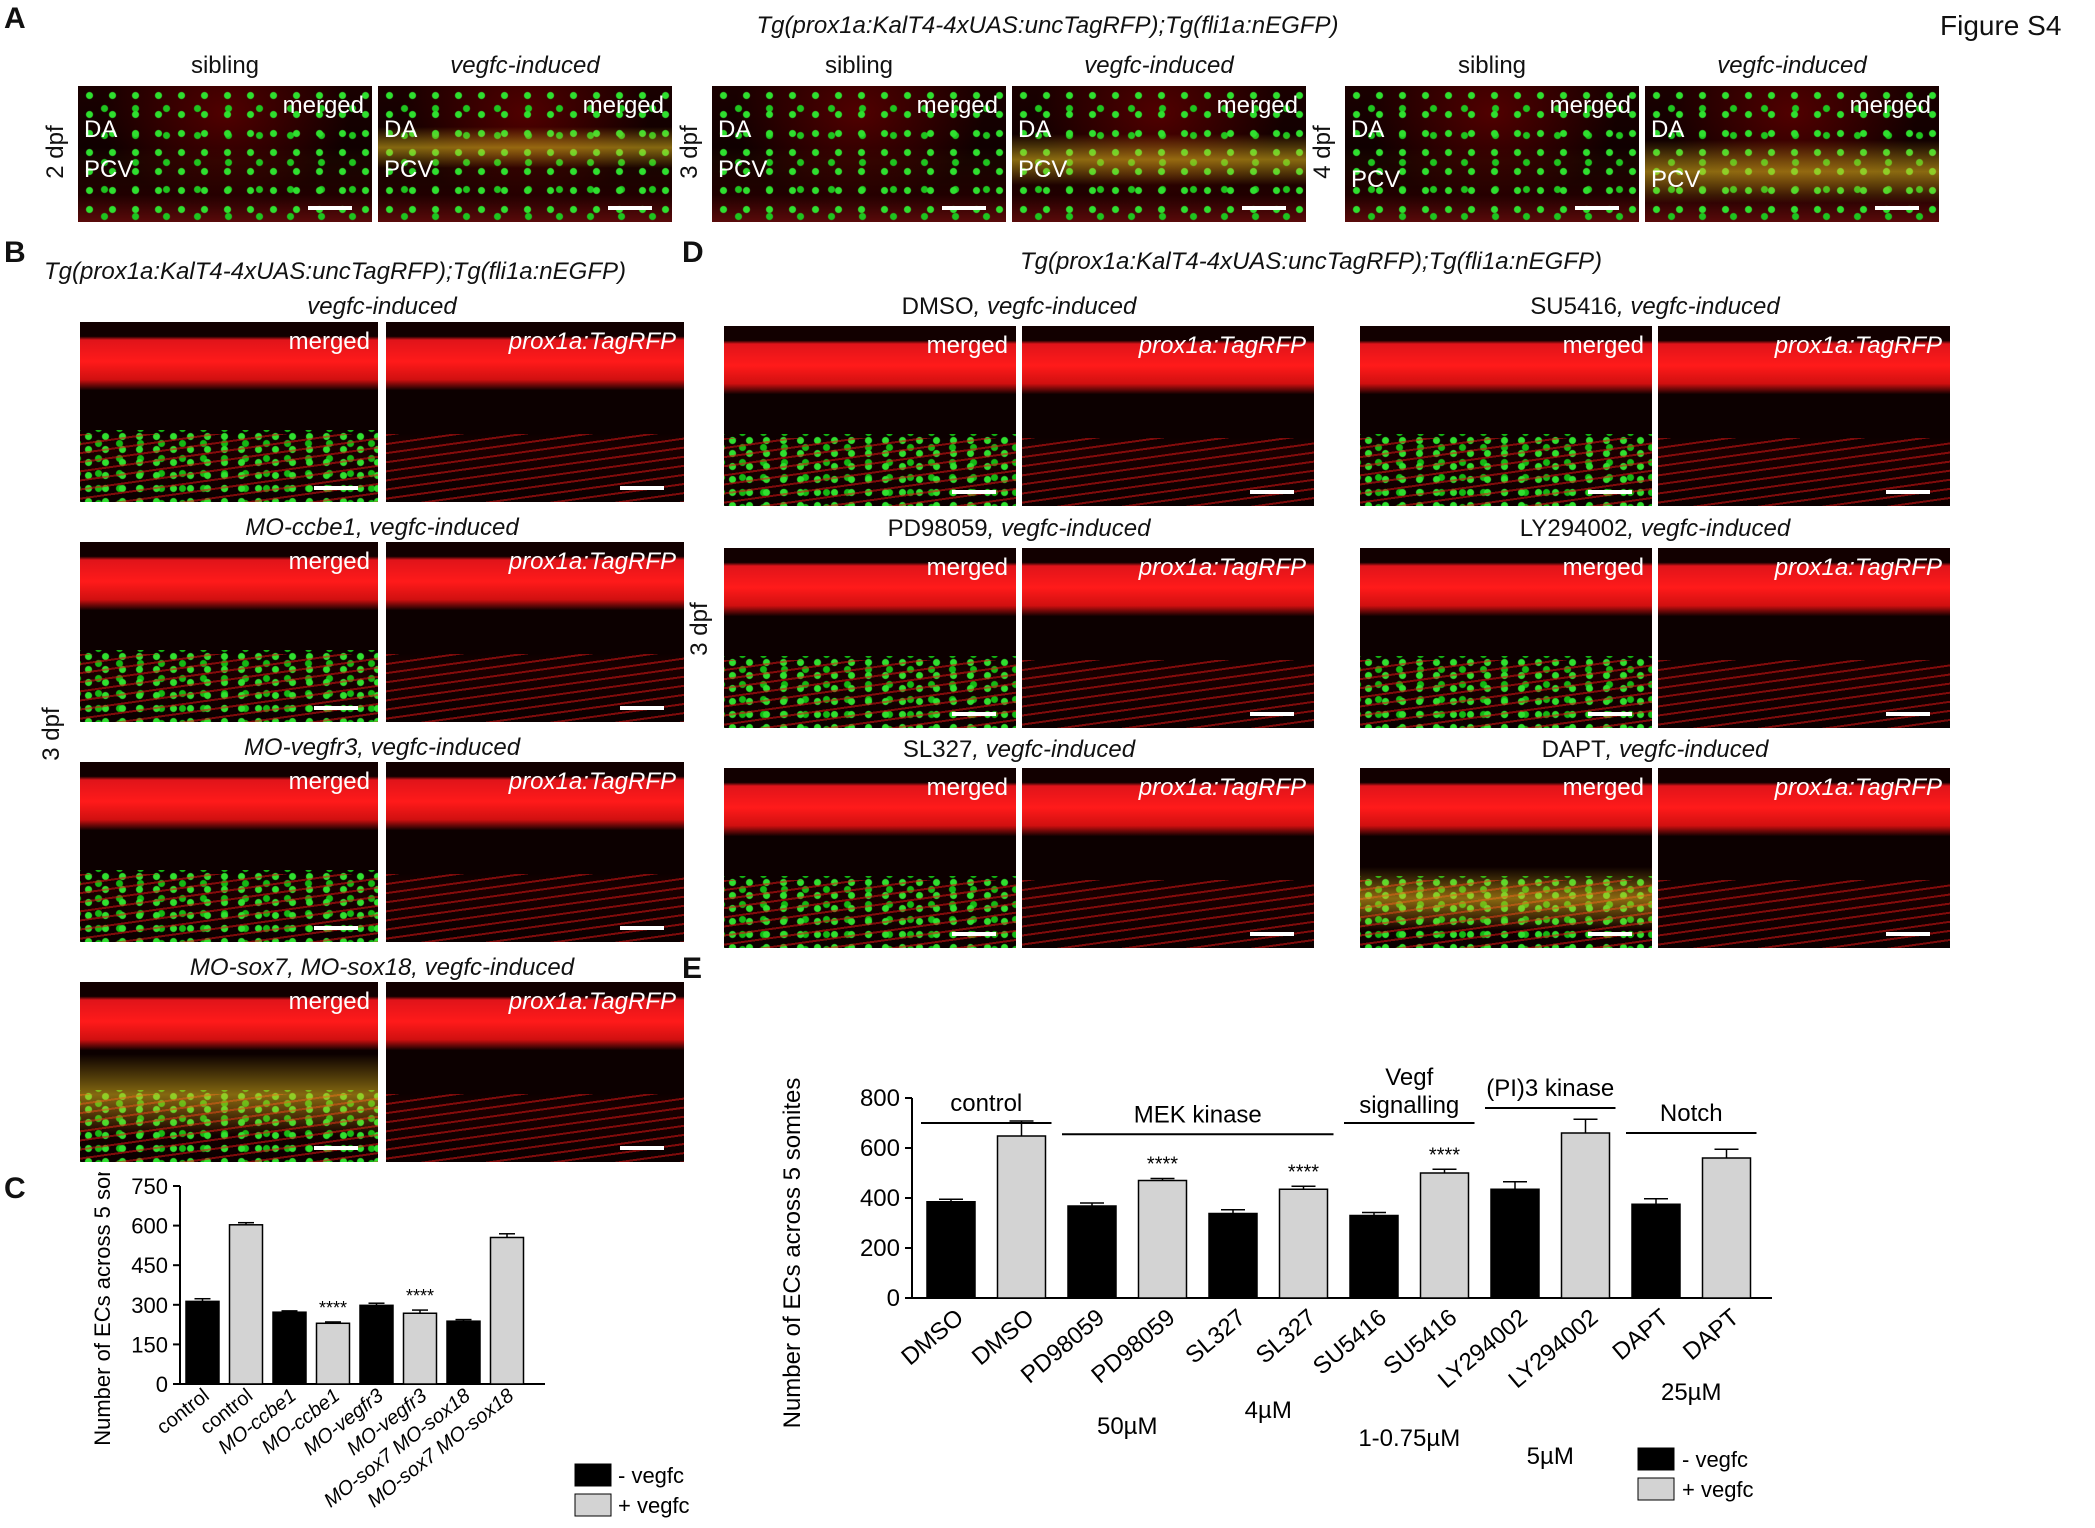 The width and height of the screenshot is (2095, 1528). What do you see at coordinates (1168, 913) in the screenshot?
I see `panel-d-tagrfp-2-vessels` at bounding box center [1168, 913].